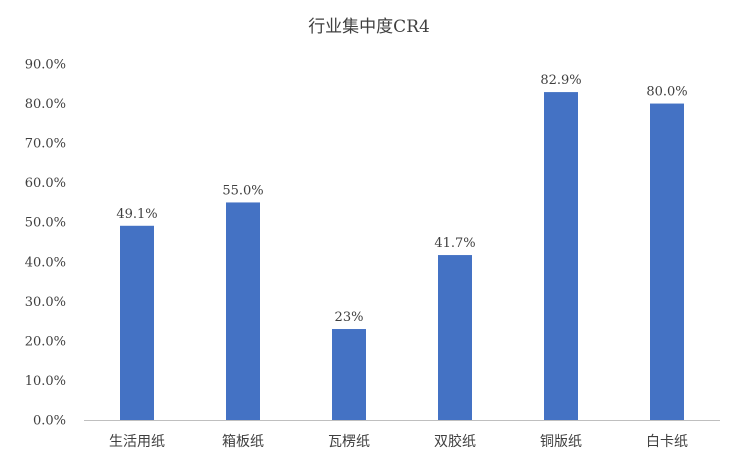 The image size is (739, 463). What do you see at coordinates (49, 421) in the screenshot?
I see `y-tick-label: 0.0%` at bounding box center [49, 421].